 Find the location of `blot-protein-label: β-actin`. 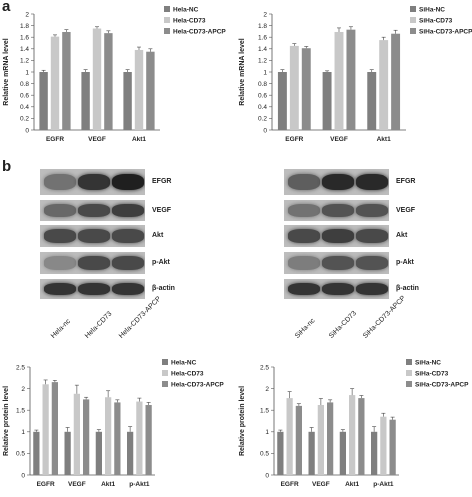

blot-protein-label: β-actin is located at coordinates (163, 288).